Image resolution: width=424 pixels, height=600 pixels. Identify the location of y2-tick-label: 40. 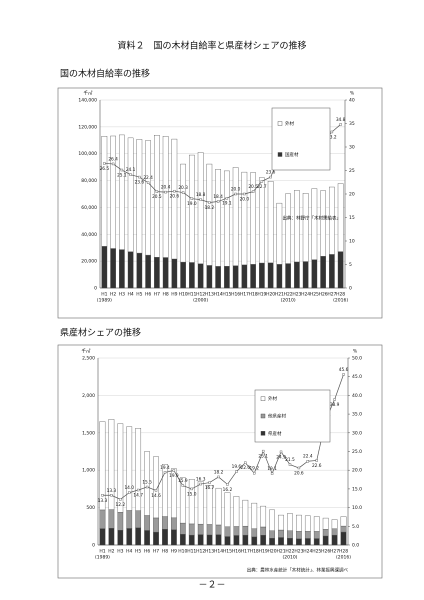
(352, 101).